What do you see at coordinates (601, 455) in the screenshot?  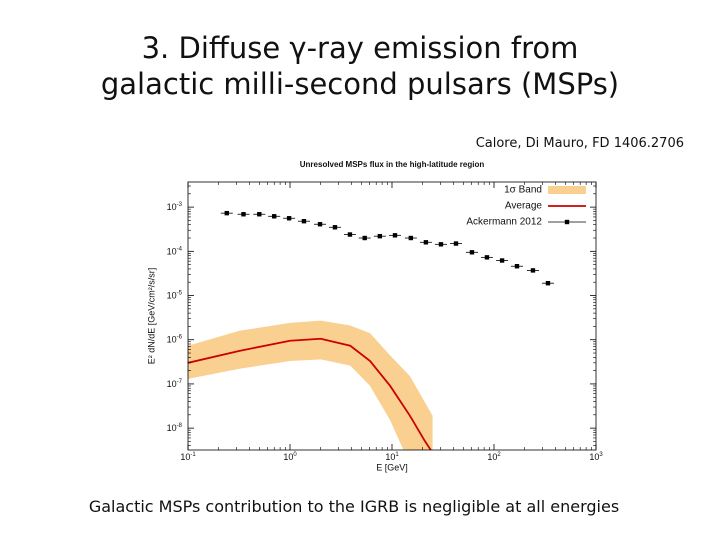 I see `tick-exponent: 3` at bounding box center [601, 455].